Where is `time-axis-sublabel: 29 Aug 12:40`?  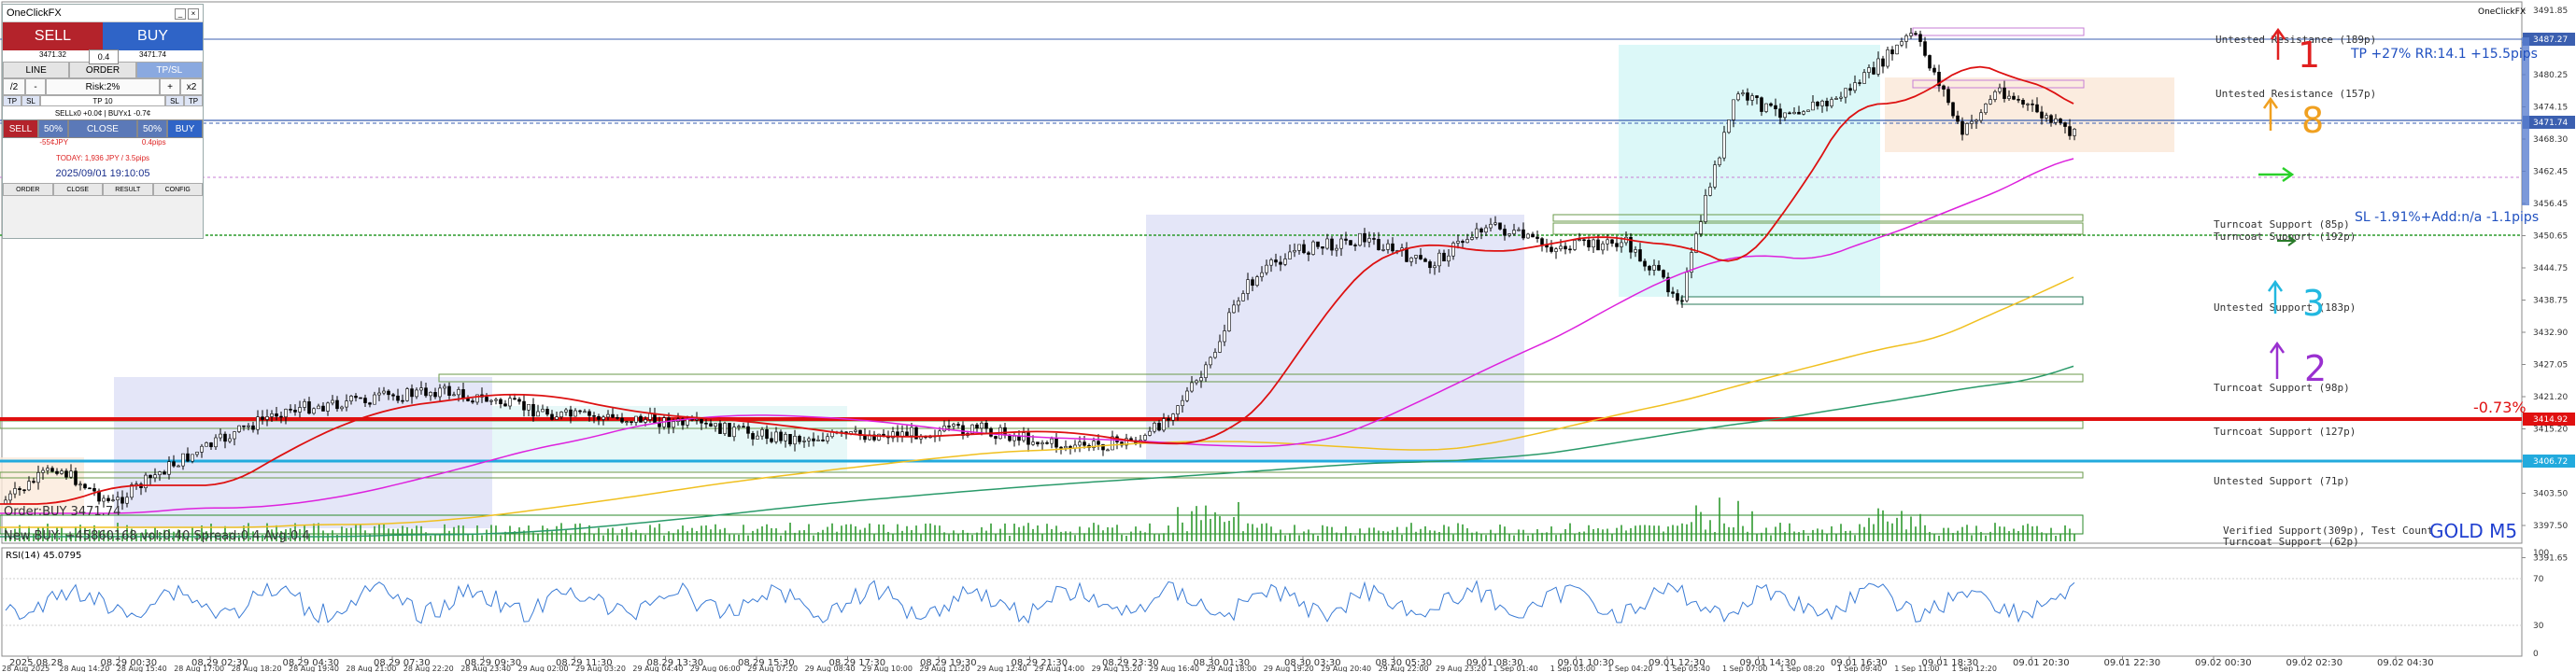
time-axis-sublabel: 29 Aug 12:40 is located at coordinates (1002, 668).